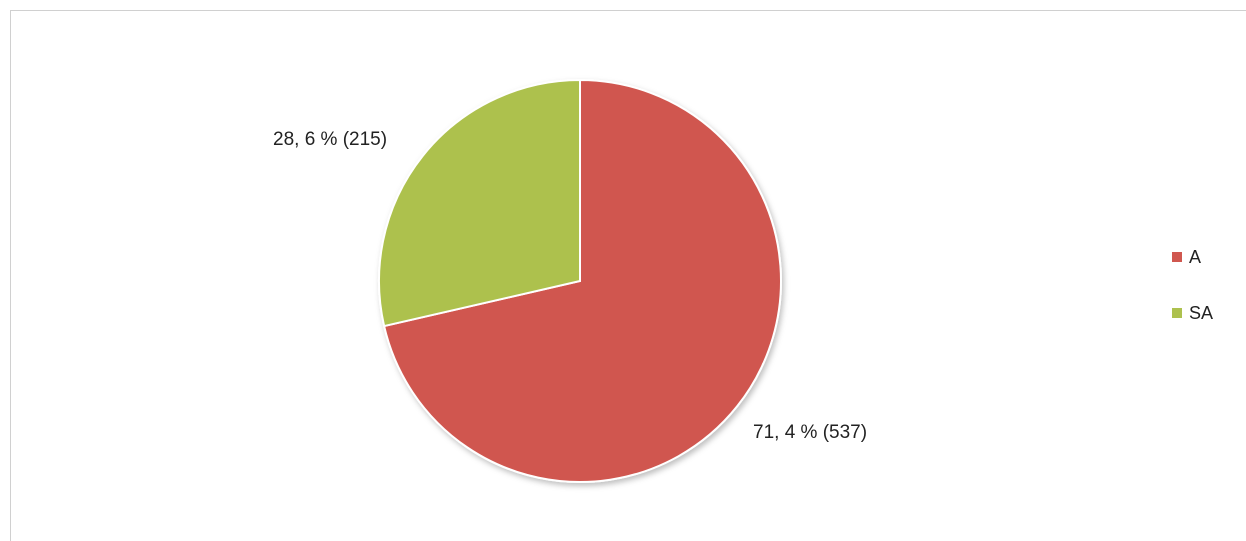 The width and height of the screenshot is (1246, 541). Describe the element at coordinates (1201, 312) in the screenshot. I see `legend-label-sa: SA` at that location.